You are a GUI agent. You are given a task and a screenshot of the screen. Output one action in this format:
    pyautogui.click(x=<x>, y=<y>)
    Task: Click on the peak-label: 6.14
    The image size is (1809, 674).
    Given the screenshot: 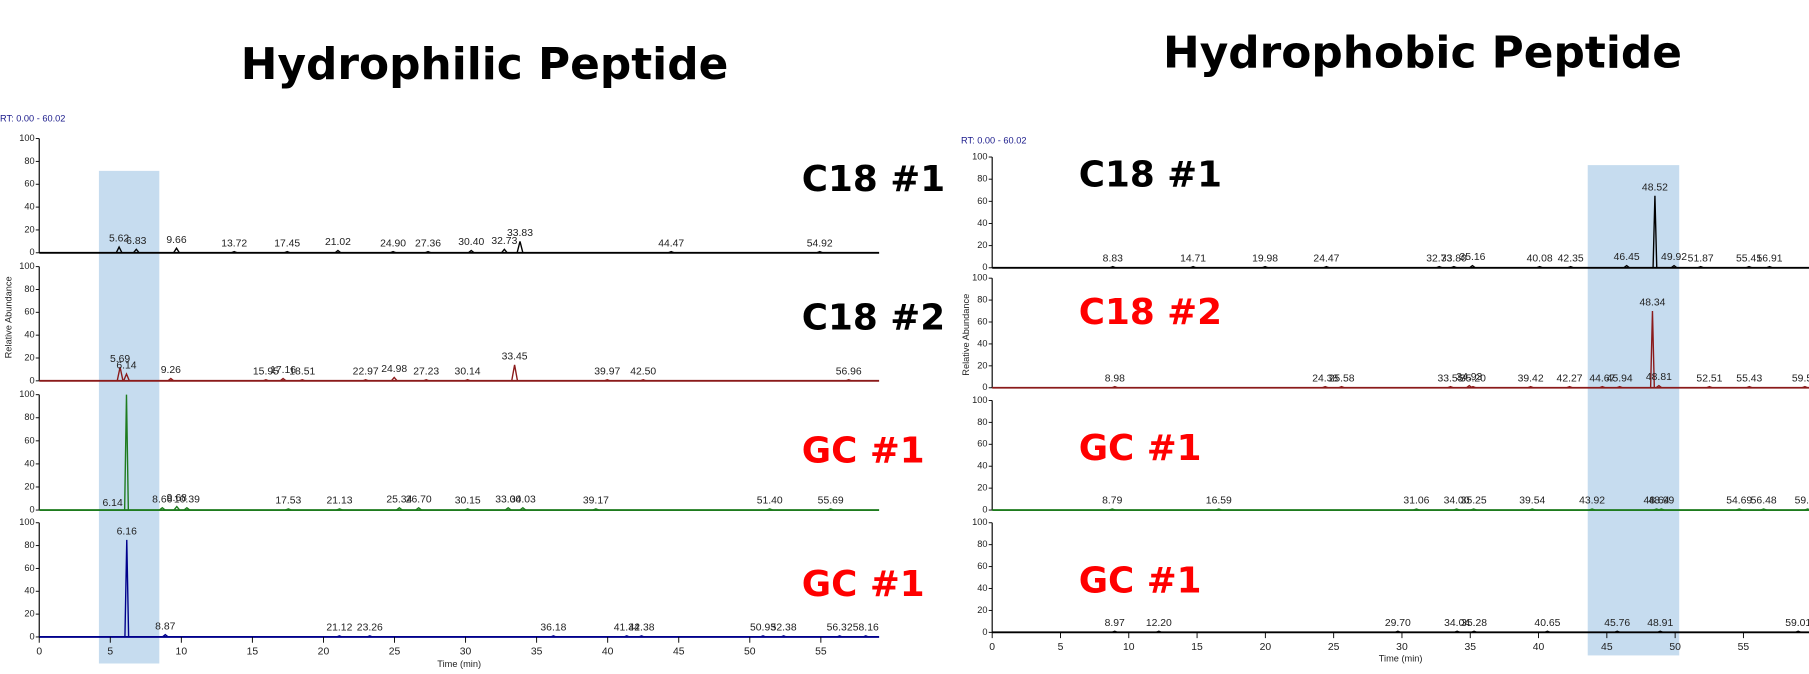 What is the action you would take?
    pyautogui.click(x=113, y=503)
    